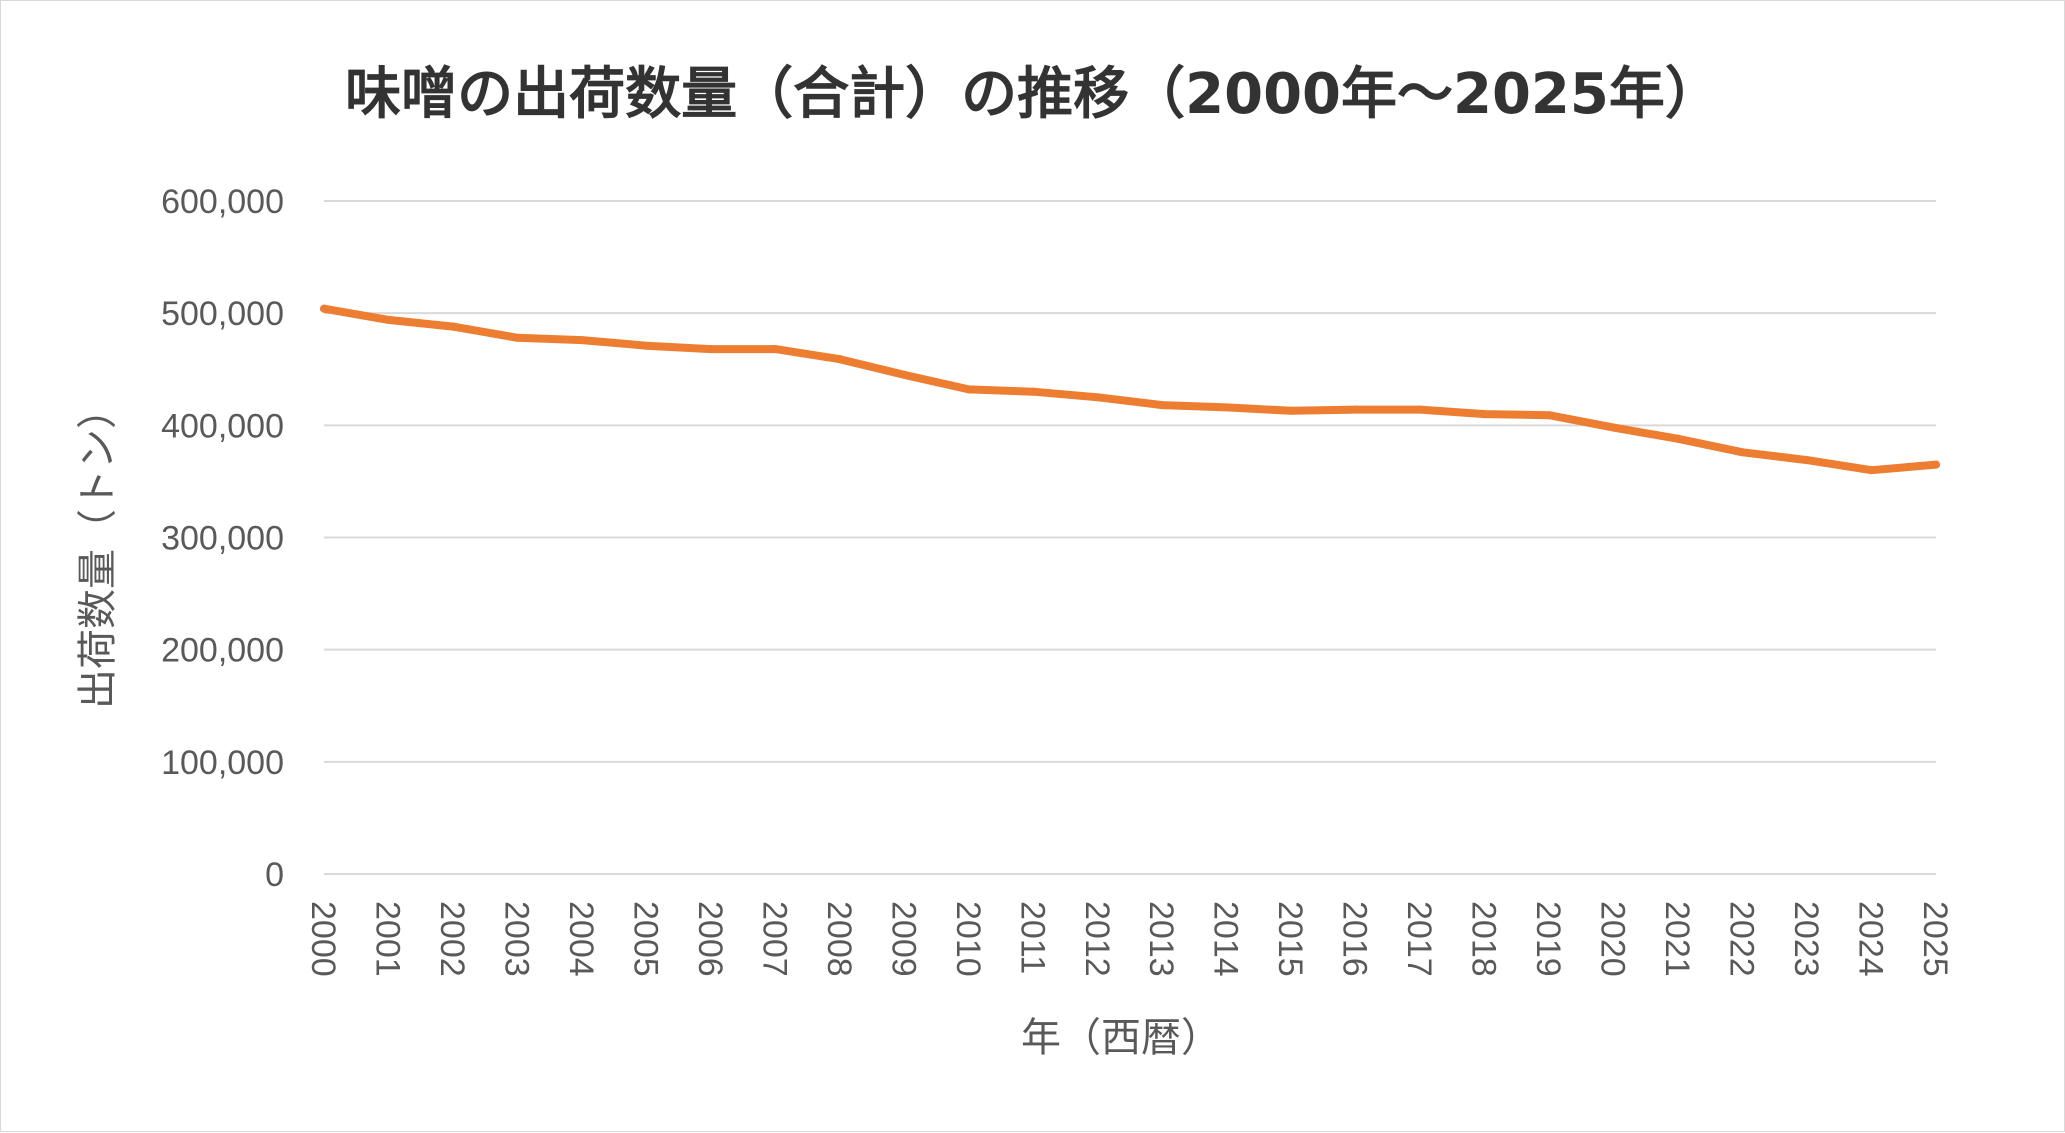 The image size is (2065, 1133). Describe the element at coordinates (222, 202) in the screenshot. I see `y-tick-label: 600,000` at that location.